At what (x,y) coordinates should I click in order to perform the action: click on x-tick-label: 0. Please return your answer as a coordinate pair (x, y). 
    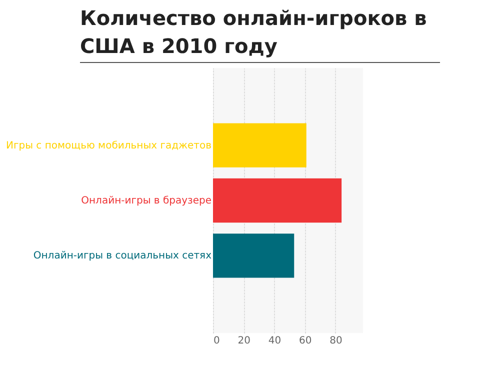
    Looking at the image, I should click on (217, 341).